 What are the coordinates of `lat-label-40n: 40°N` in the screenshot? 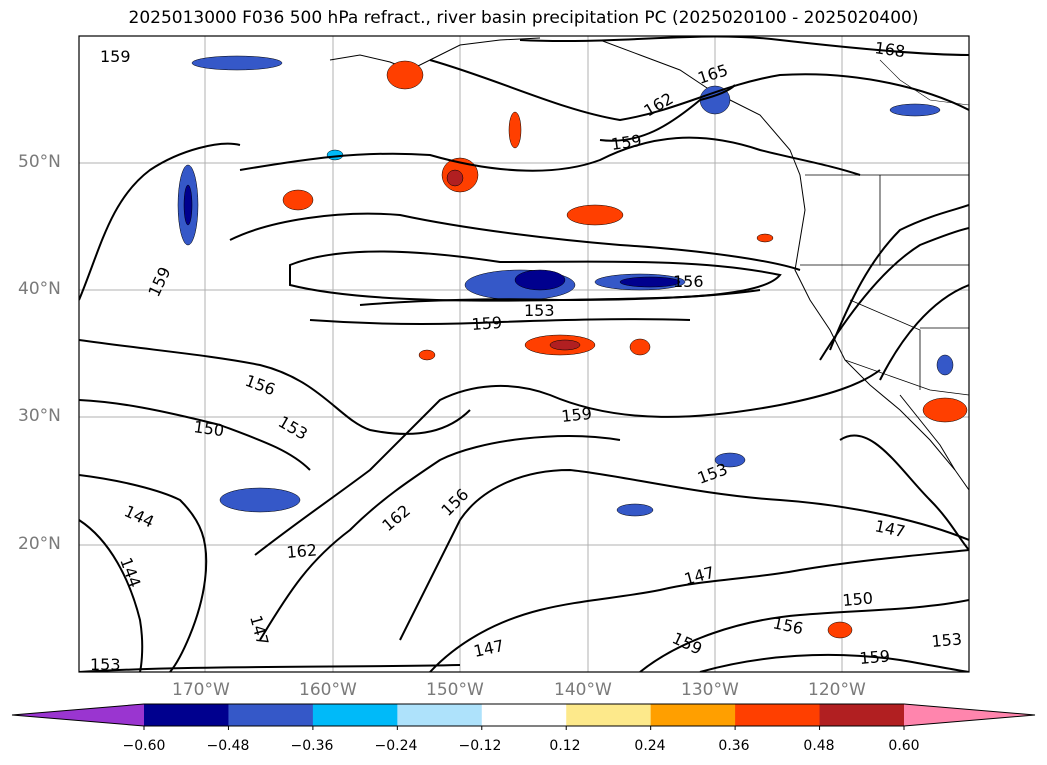 It's located at (39, 289).